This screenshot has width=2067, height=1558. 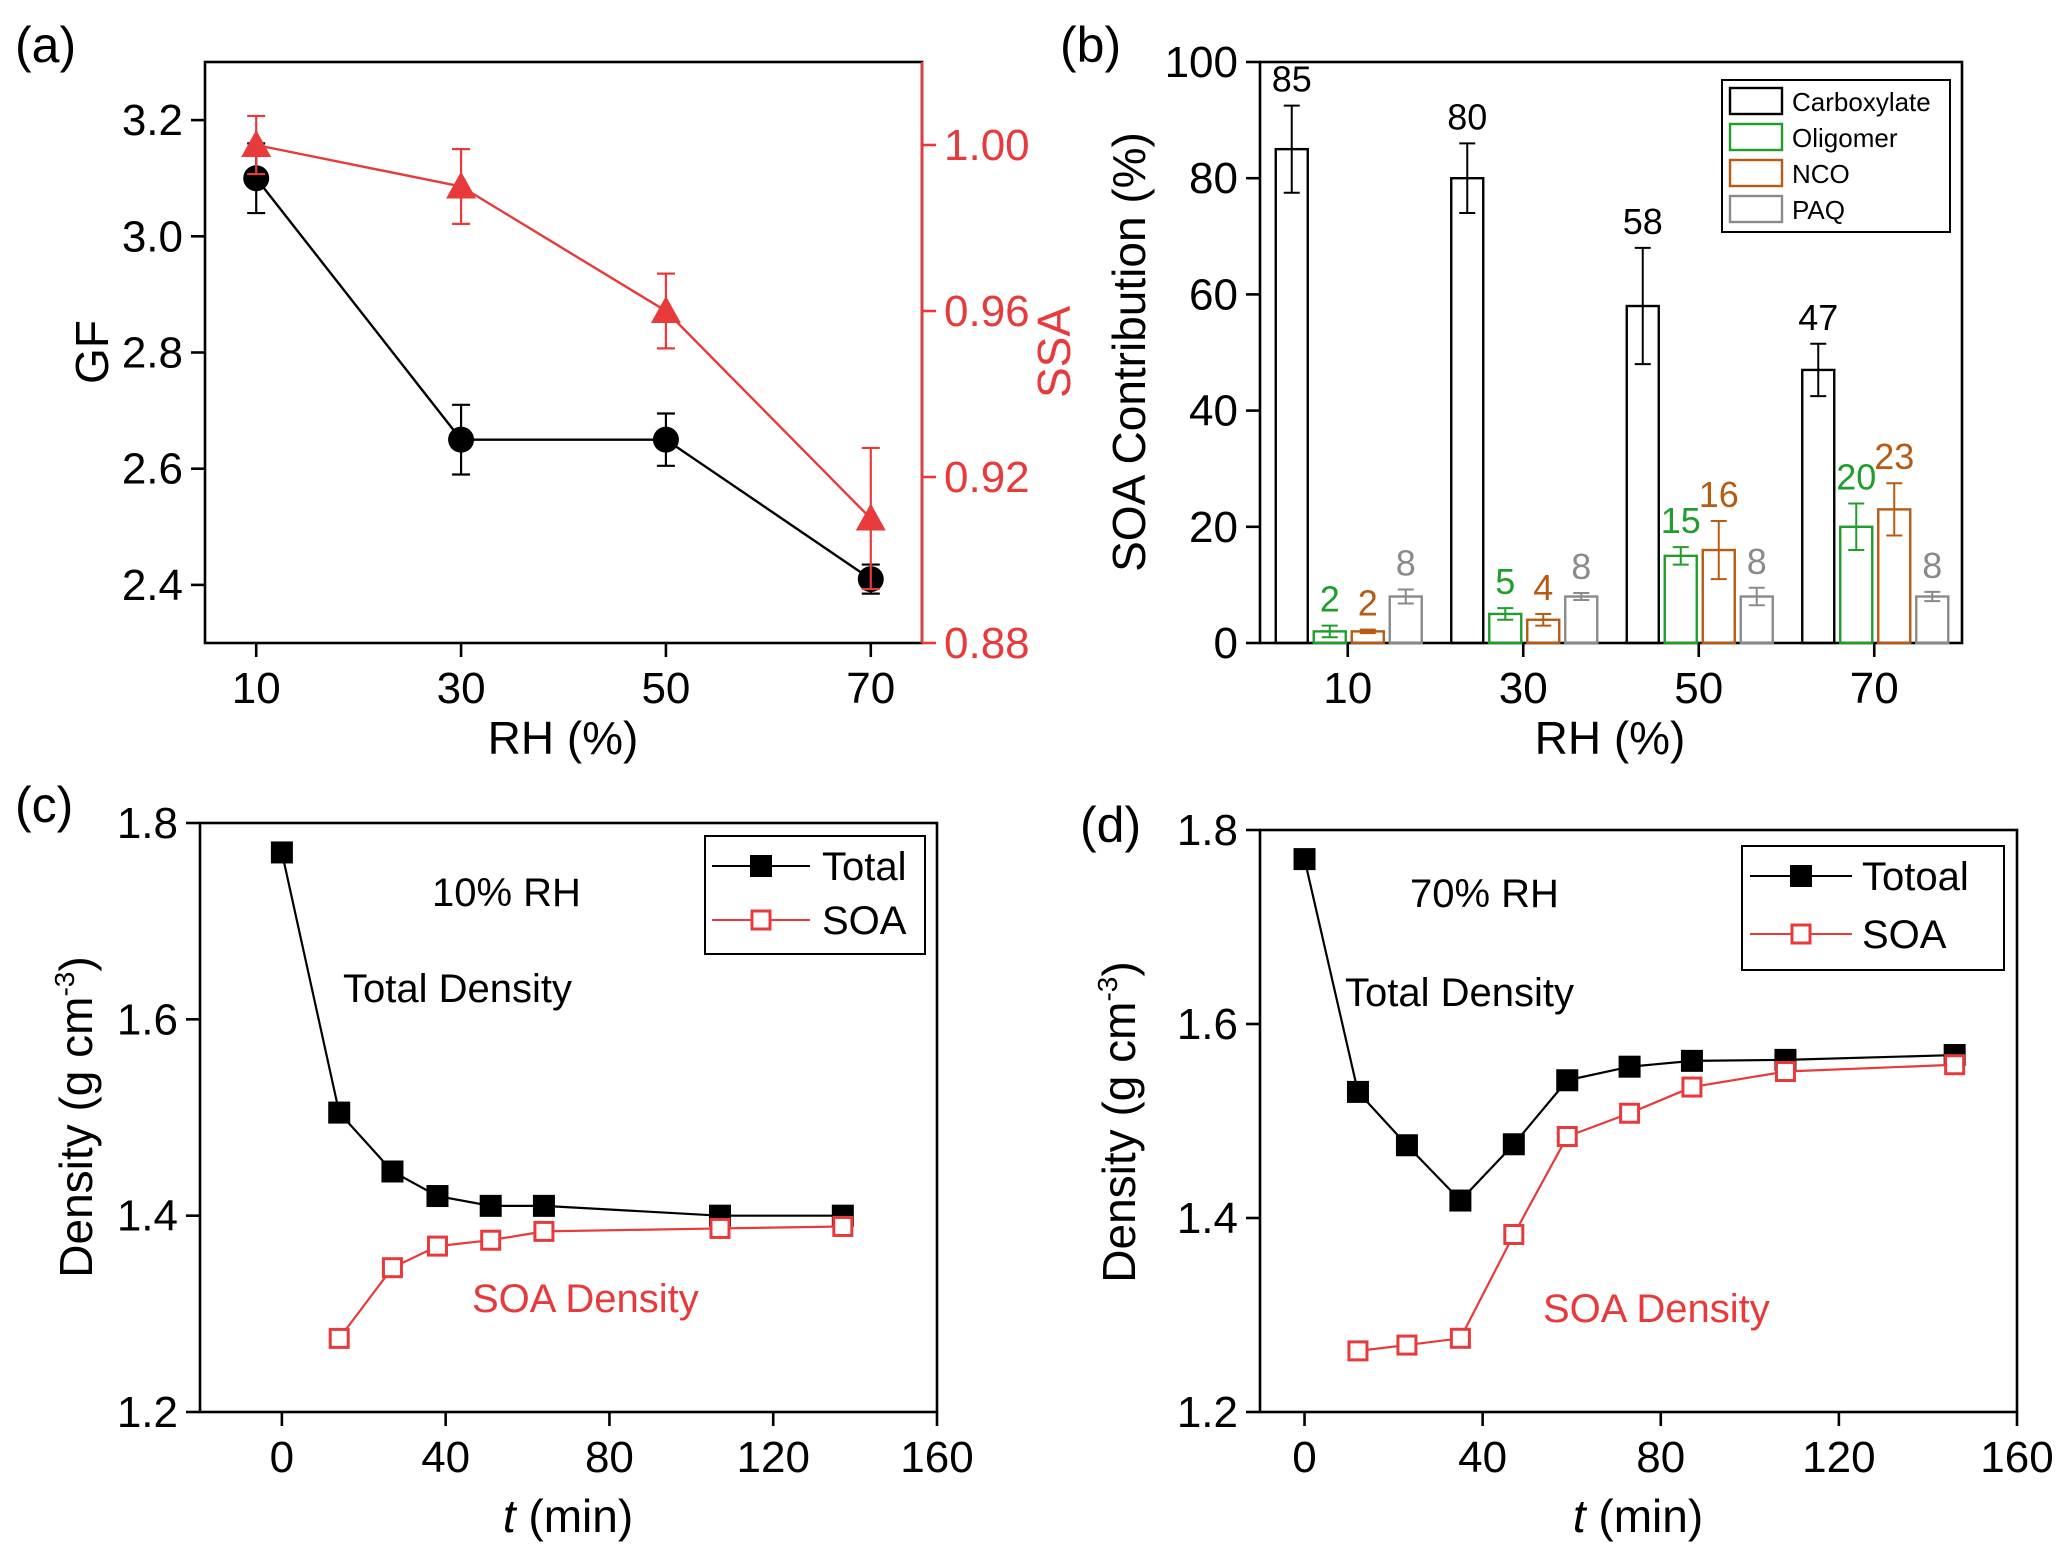 What do you see at coordinates (461, 688) in the screenshot?
I see `panel-a-x-tick-label: 30` at bounding box center [461, 688].